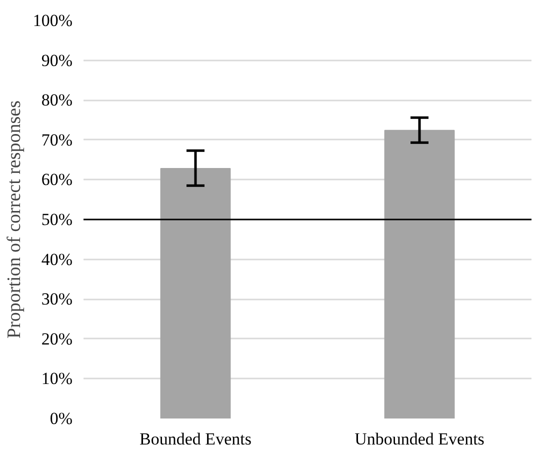 Image resolution: width=549 pixels, height=451 pixels. Describe the element at coordinates (57, 219) in the screenshot. I see `y-tick-label: 50%` at that location.